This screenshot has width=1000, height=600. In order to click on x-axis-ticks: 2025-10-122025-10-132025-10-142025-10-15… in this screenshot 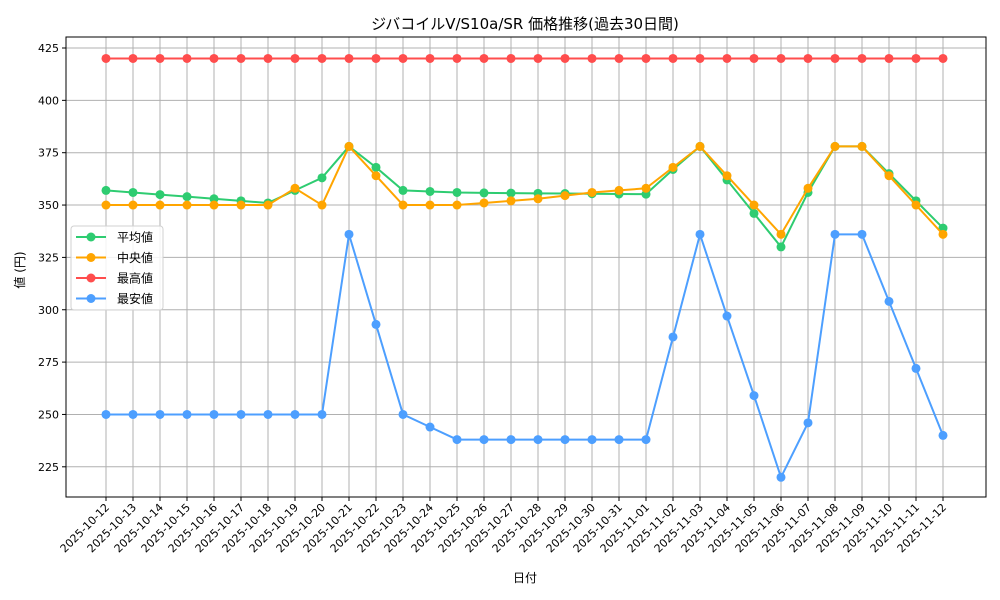, I will do `click(503, 526)`.